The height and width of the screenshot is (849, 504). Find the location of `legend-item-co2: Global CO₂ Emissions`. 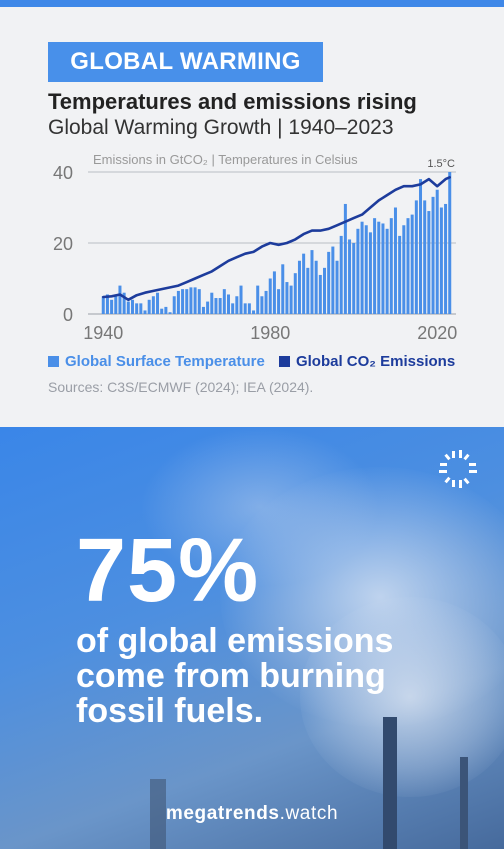

legend-item-co2: Global CO₂ Emissions is located at coordinates (367, 361).